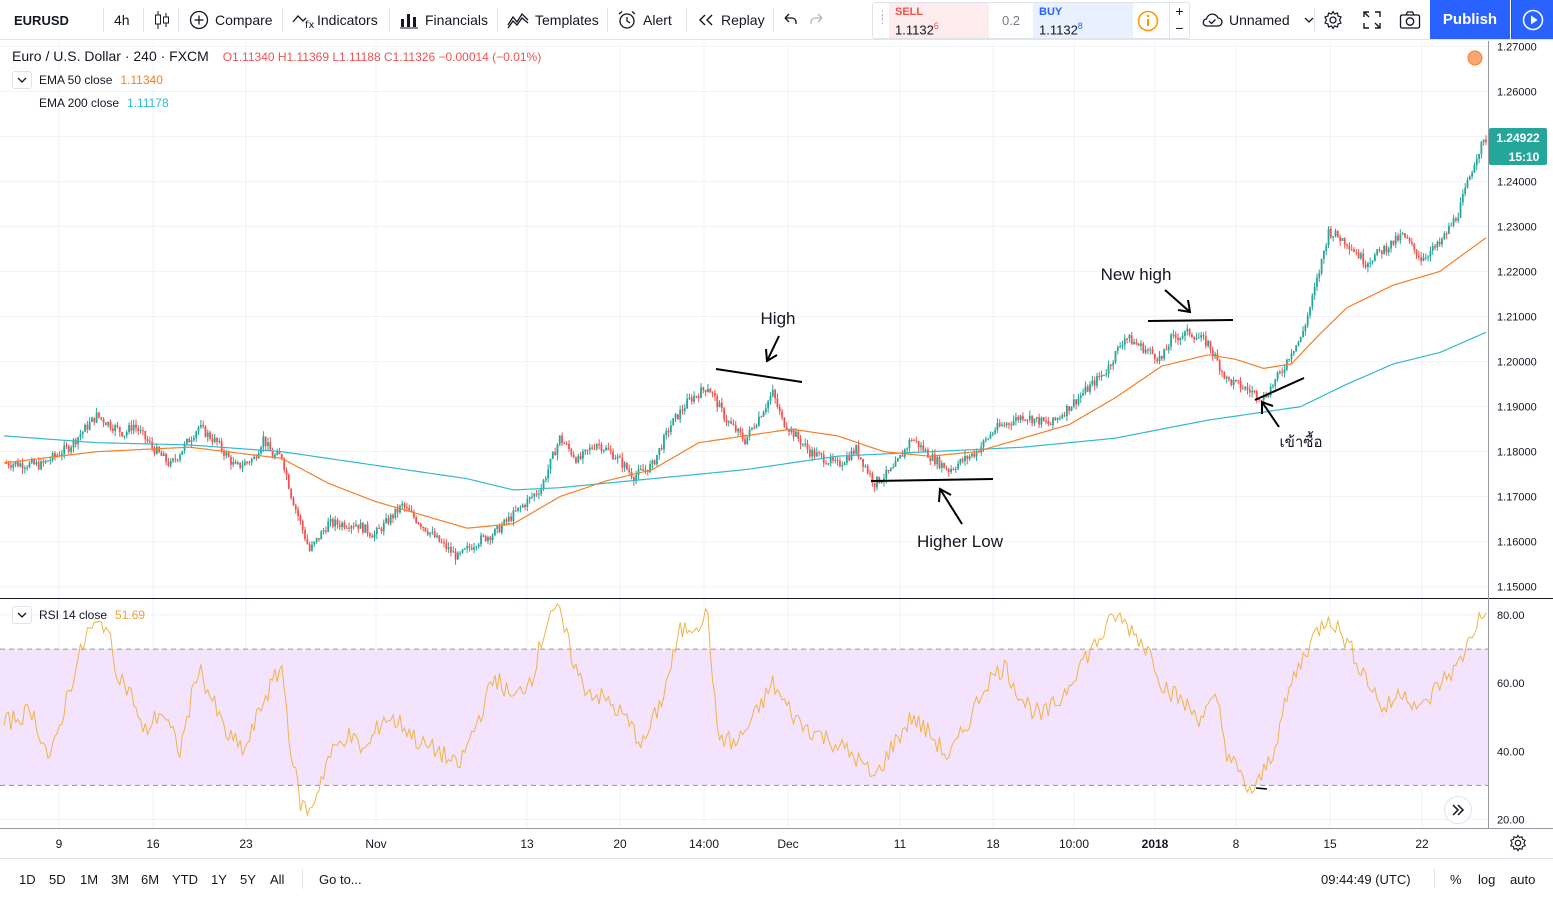 This screenshot has width=1553, height=899. I want to click on new-high-line, so click(1190, 320).